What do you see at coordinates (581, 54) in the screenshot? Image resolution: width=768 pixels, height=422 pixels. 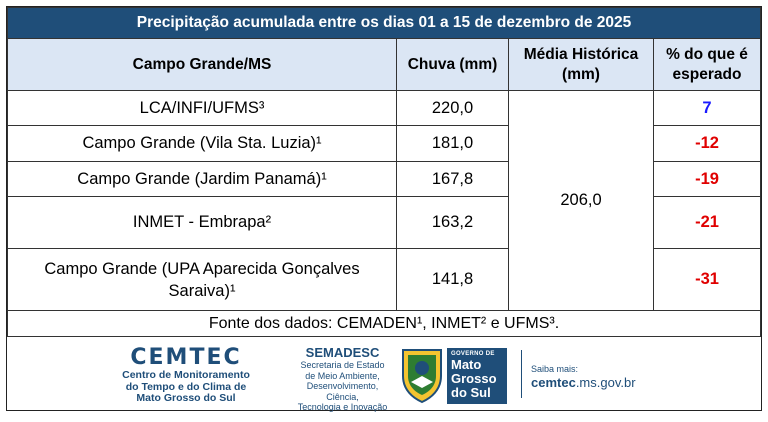 I see `header-avg-line1: Média Histórica` at bounding box center [581, 54].